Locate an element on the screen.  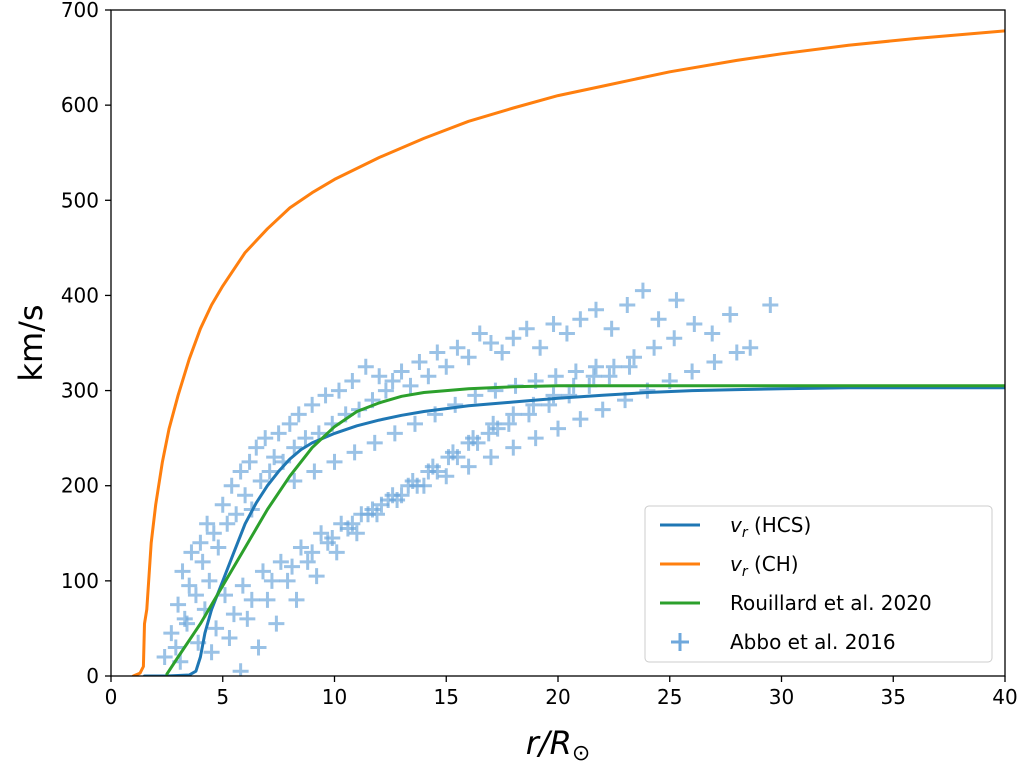
x-axis-label: r/R⊙ is located at coordinates (558, 743).